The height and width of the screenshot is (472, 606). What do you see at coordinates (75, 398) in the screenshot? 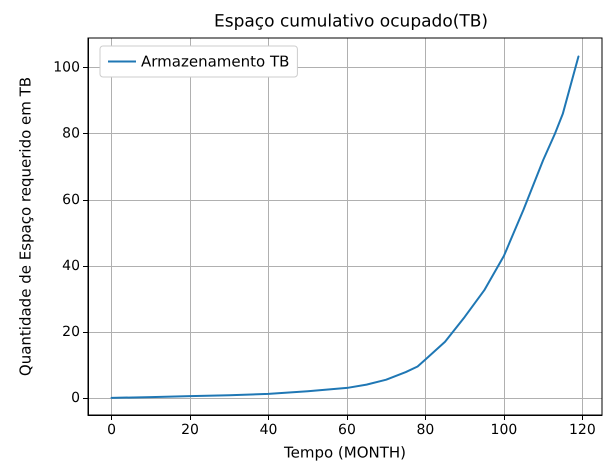
I see `y-tick-label: 0` at bounding box center [75, 398].